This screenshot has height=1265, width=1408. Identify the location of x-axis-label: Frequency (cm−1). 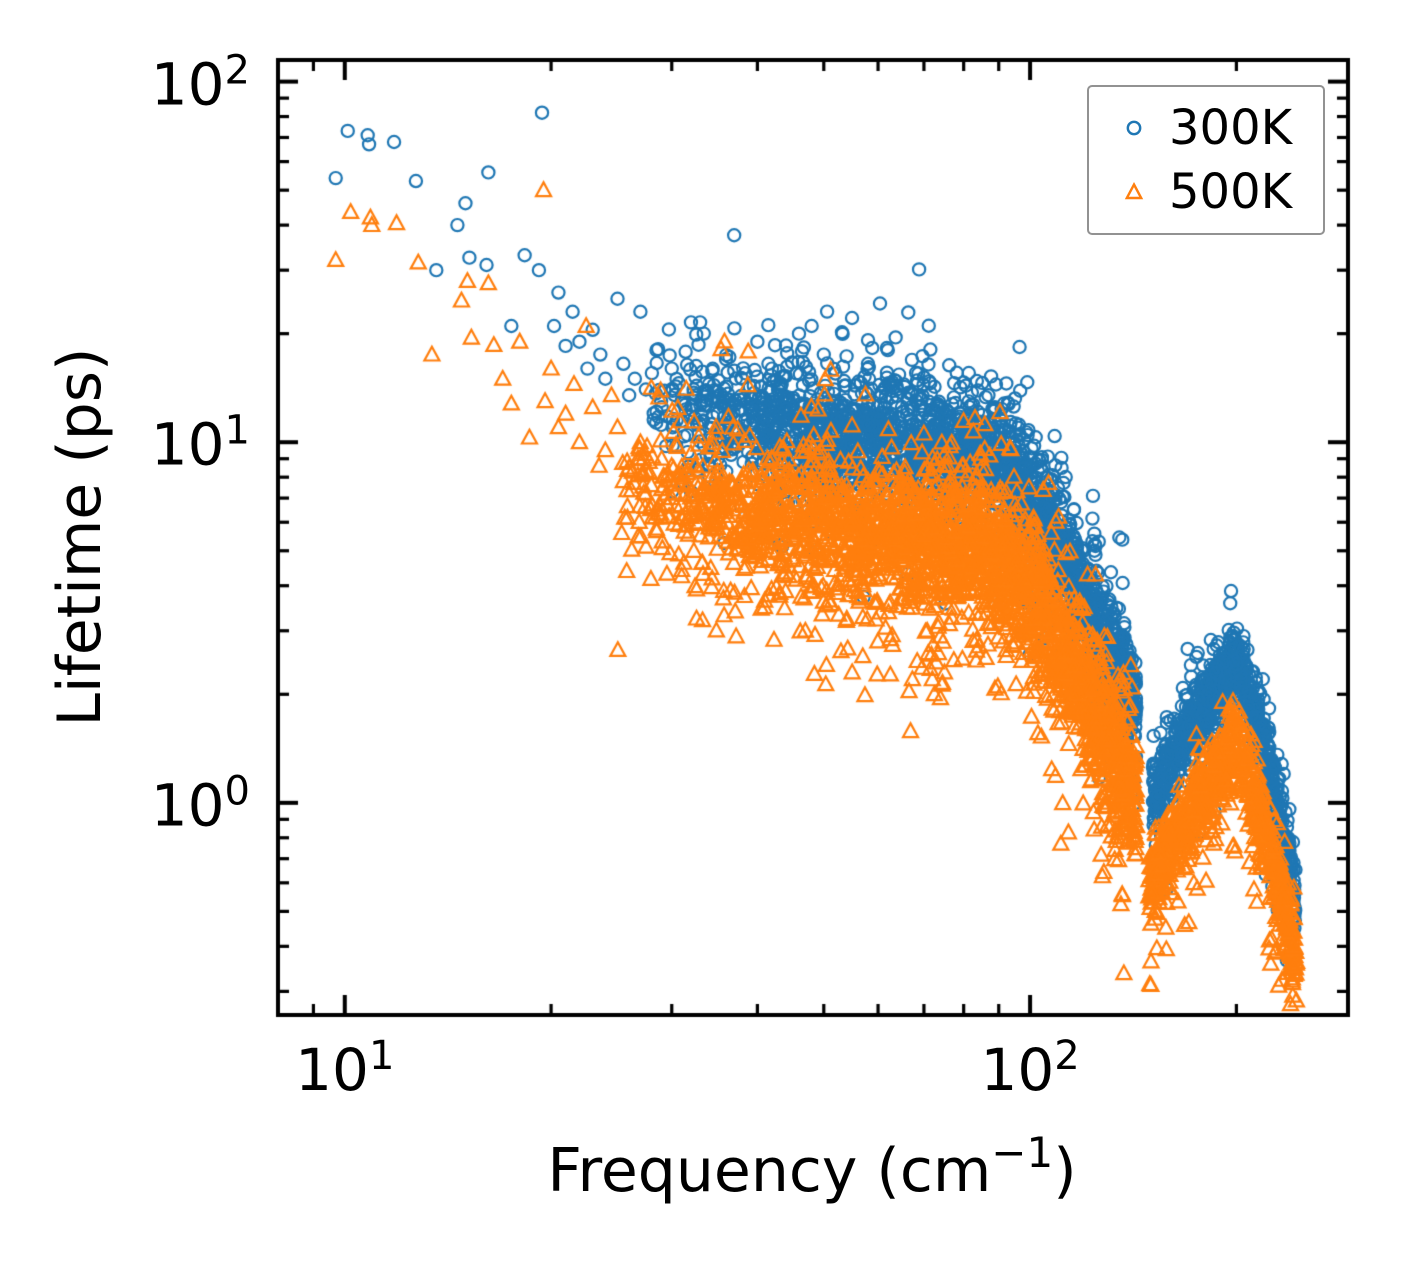
(811, 1167).